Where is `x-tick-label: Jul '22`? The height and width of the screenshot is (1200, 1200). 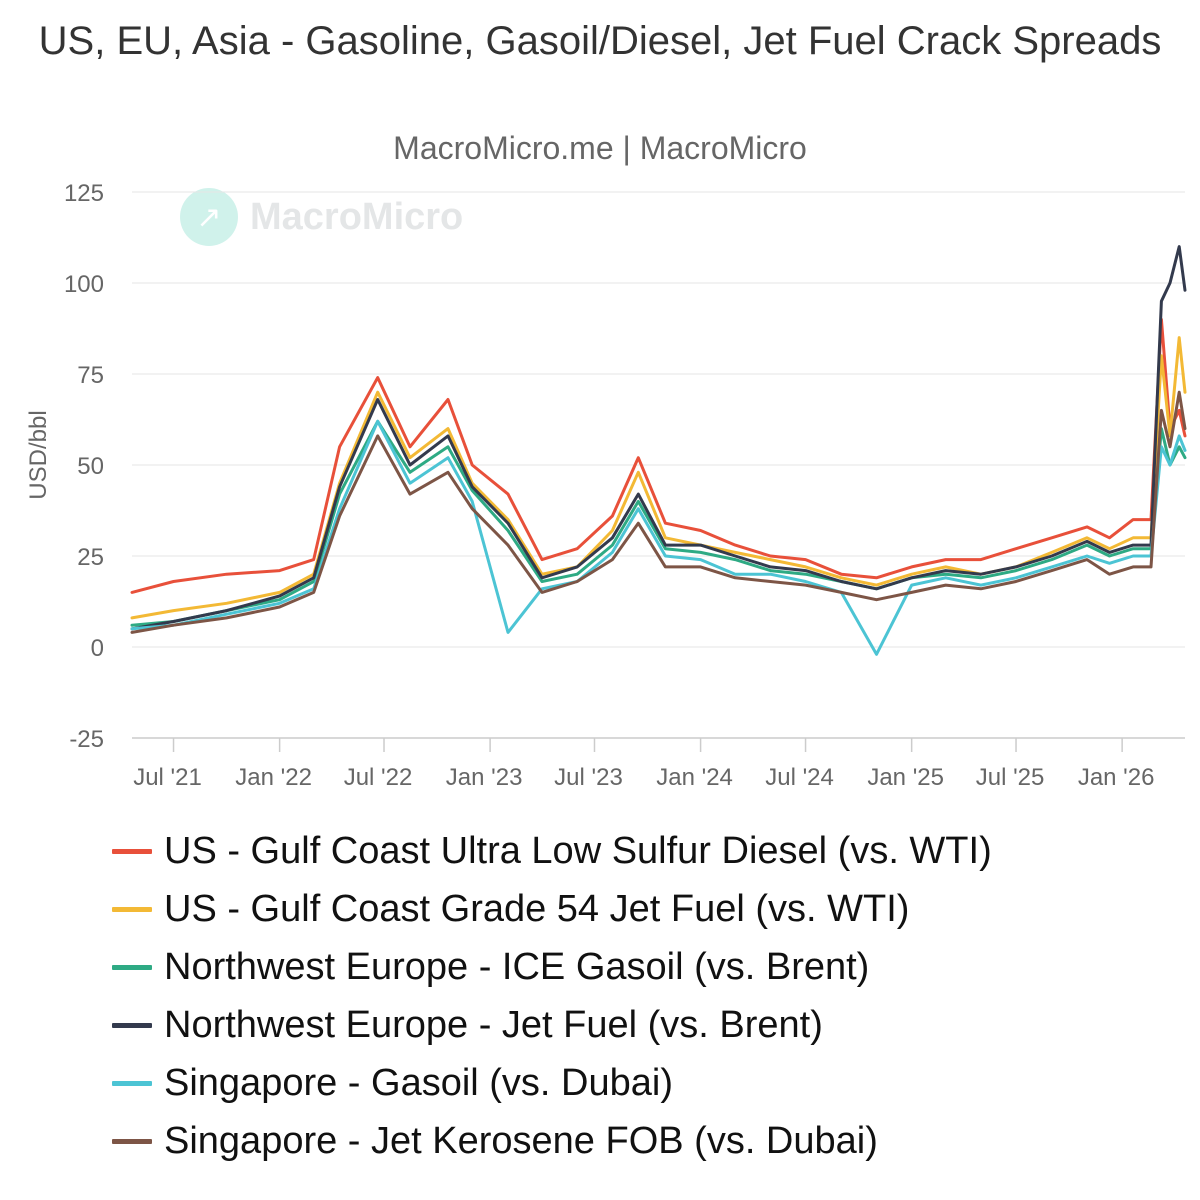
x-tick-label: Jul '22 is located at coordinates (378, 777).